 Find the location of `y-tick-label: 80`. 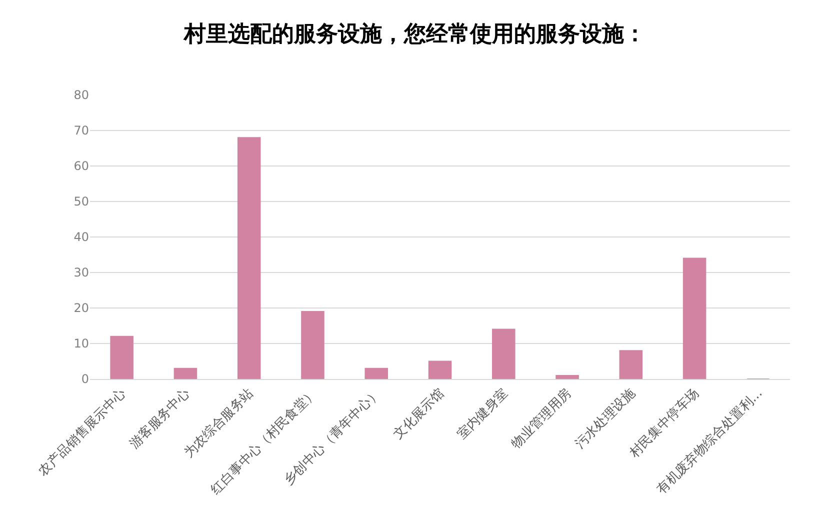

y-tick-label: 80 is located at coordinates (81, 95).